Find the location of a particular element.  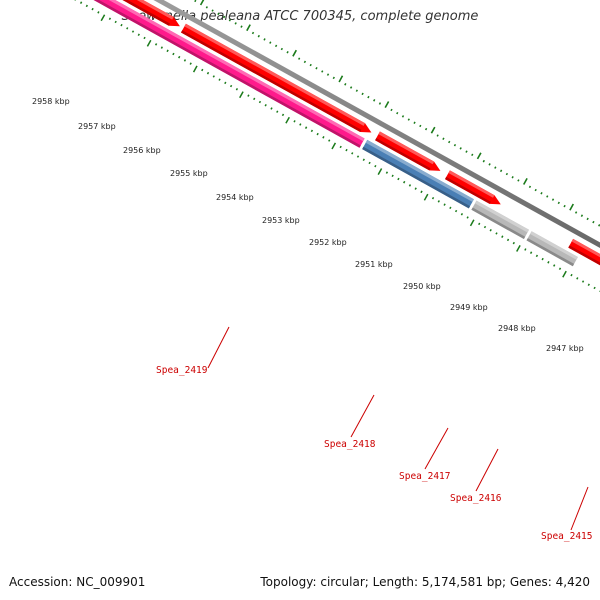

gene-label-spea_2417: Spea_2417 is located at coordinates (424, 476).